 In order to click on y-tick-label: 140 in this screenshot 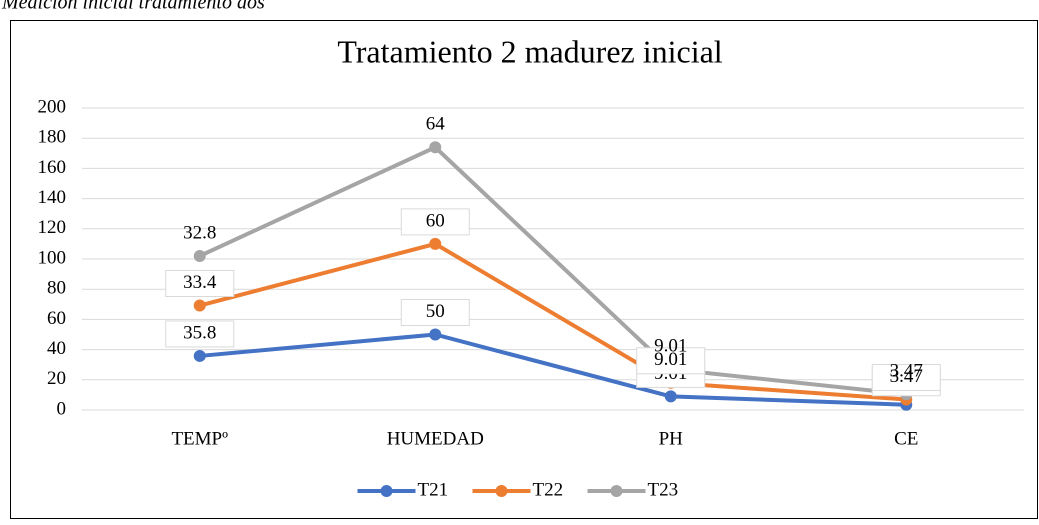, I will do `click(52, 197)`.